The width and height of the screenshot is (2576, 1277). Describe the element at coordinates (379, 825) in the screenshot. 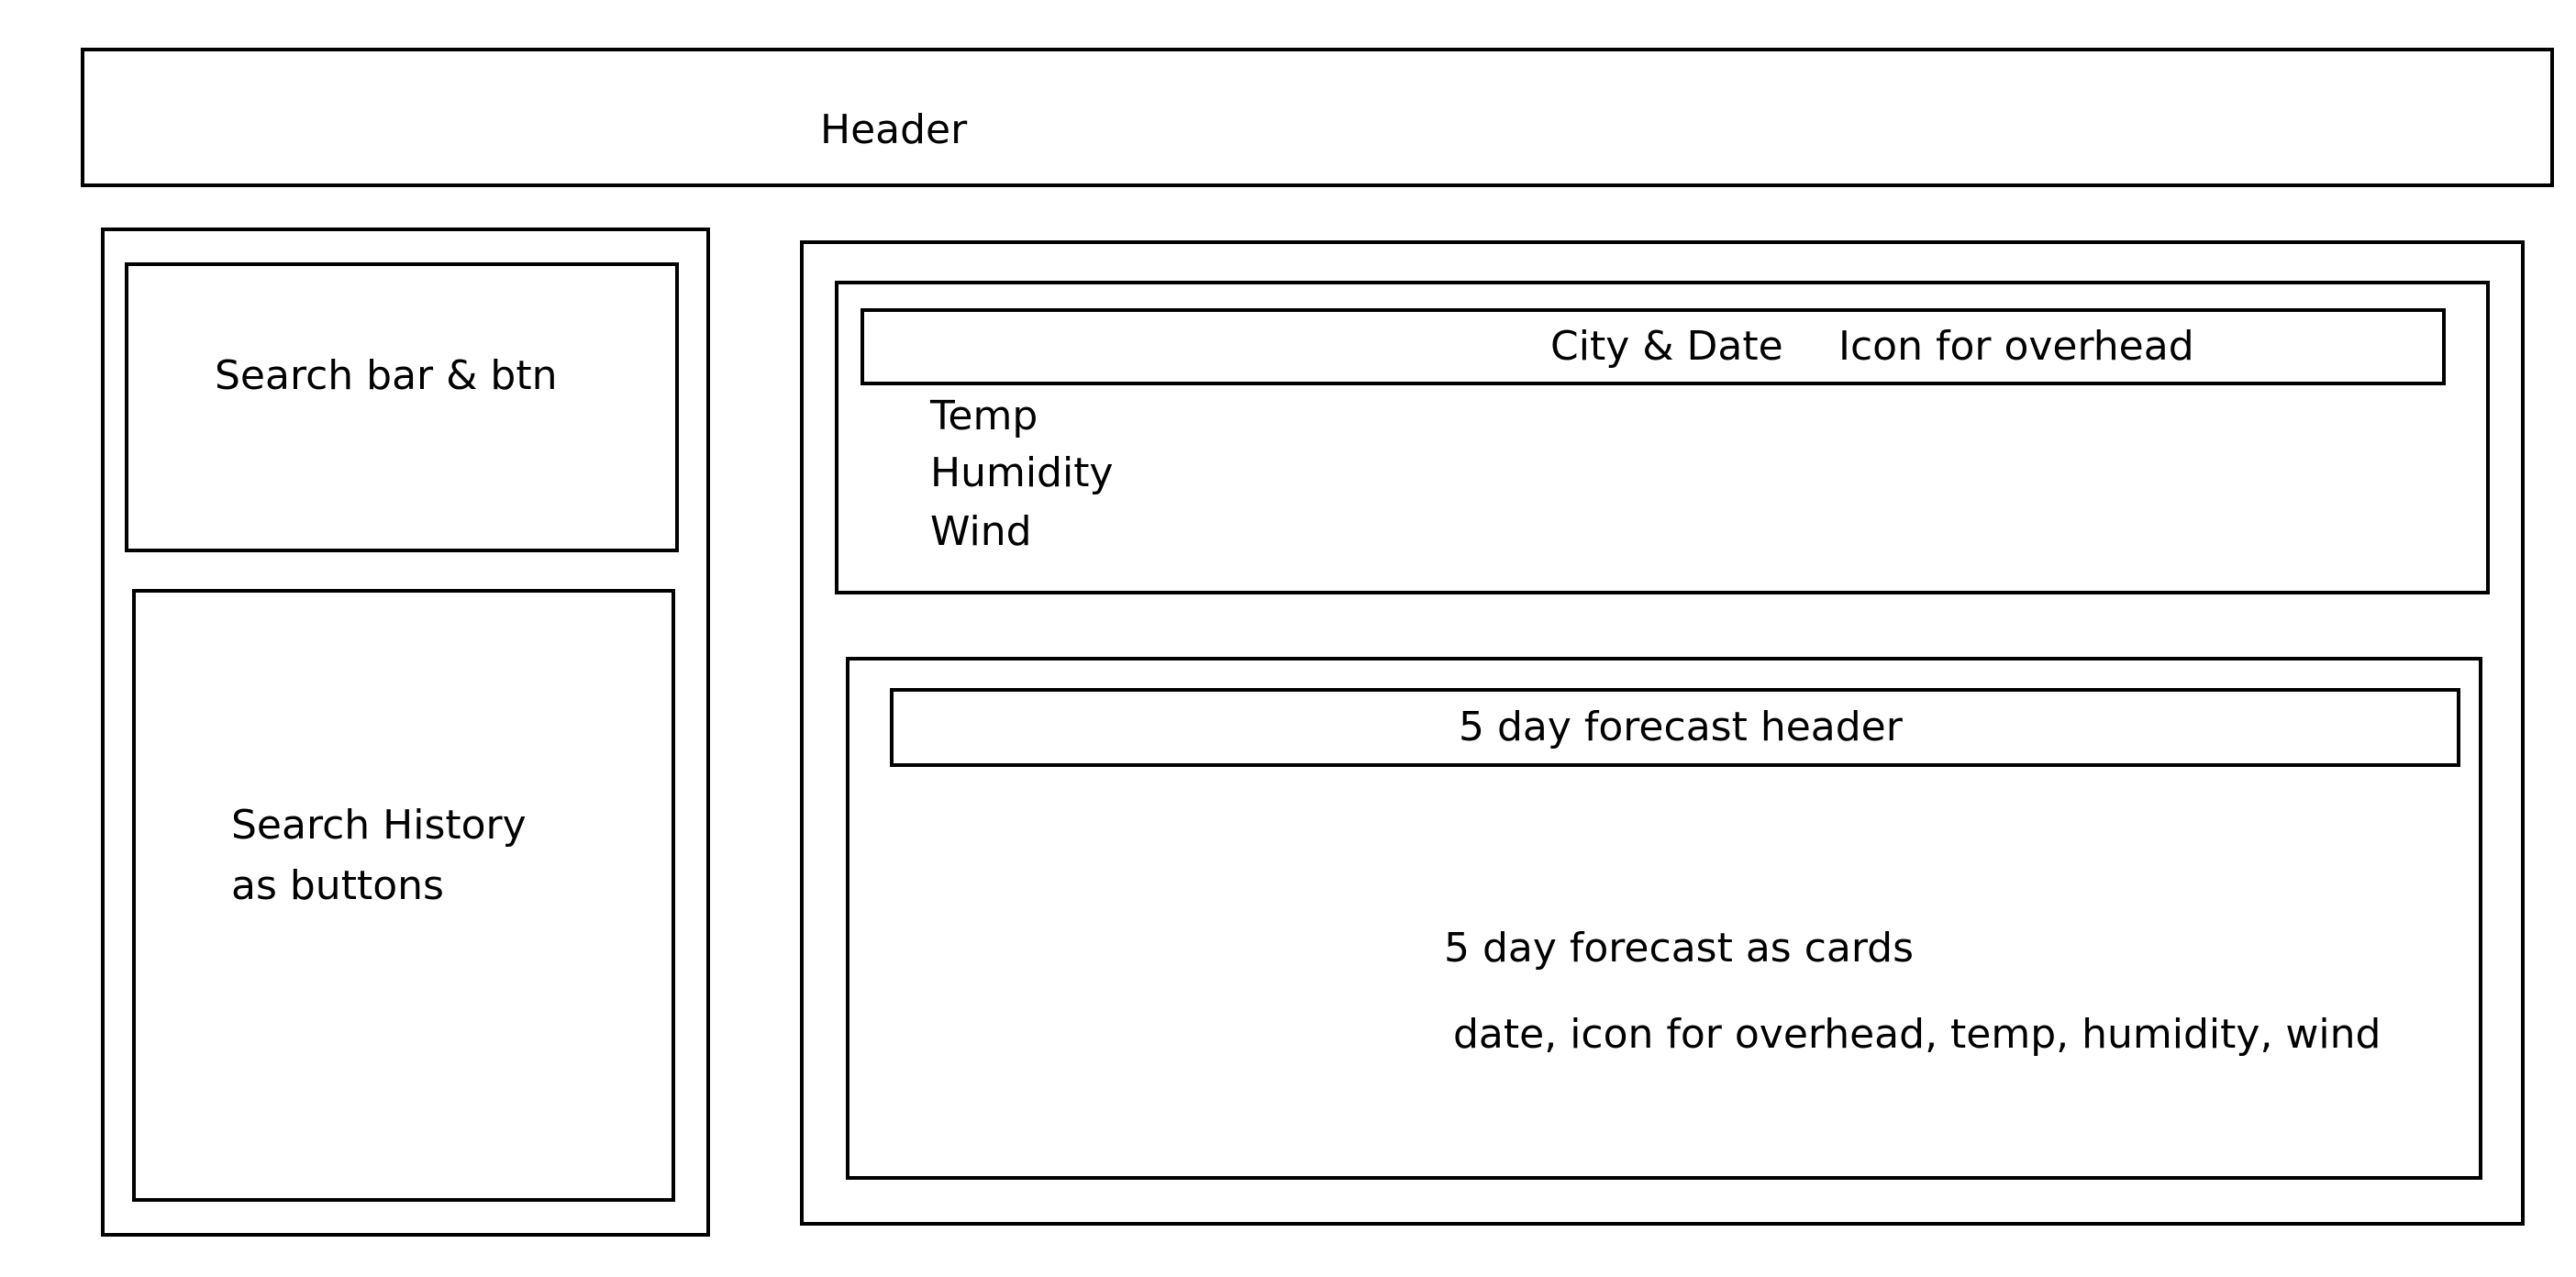

I see `search-history-label-line1: Search History` at that location.